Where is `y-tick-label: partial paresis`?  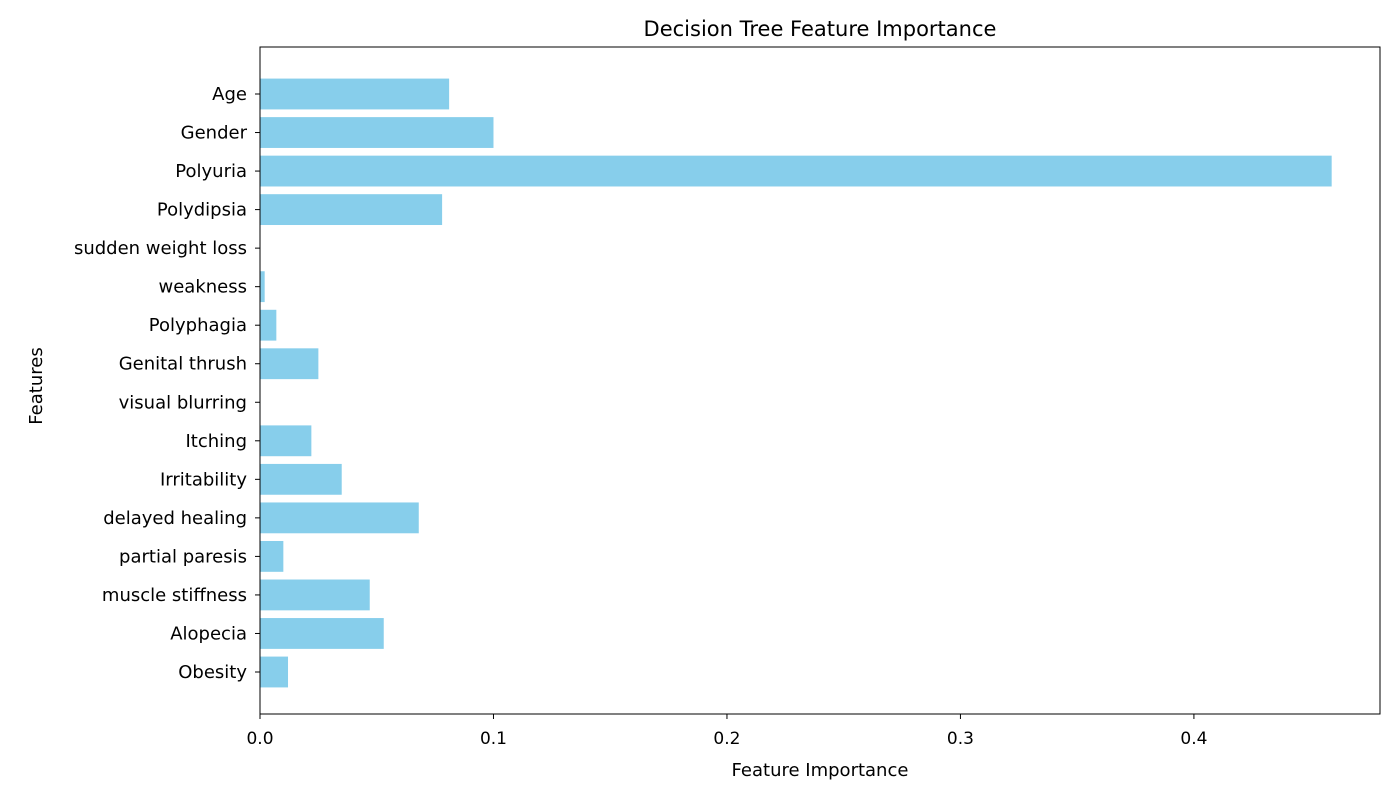 y-tick-label: partial paresis is located at coordinates (183, 556).